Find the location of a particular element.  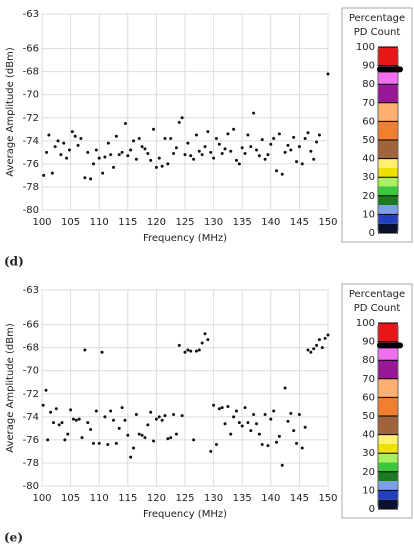

y-tick-label: -74 is located at coordinates (31, 417).